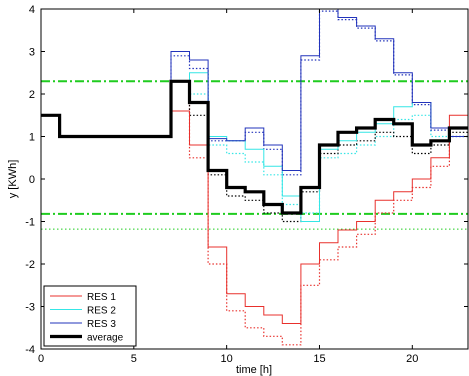 Image resolution: width=469 pixels, height=376 pixels. I want to click on y-tick-label: -2, so click(30, 265).